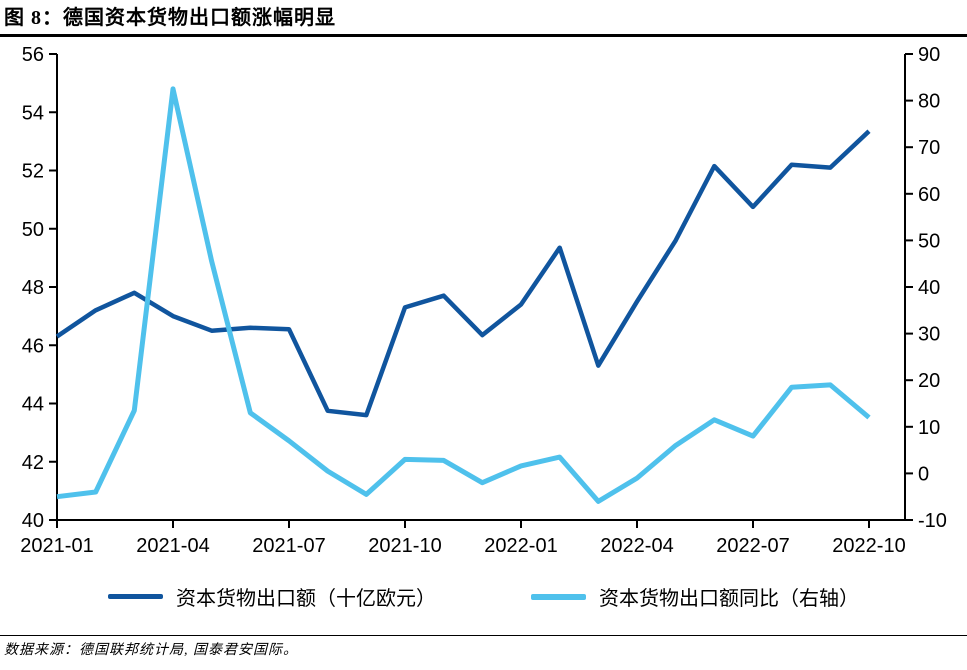 The image size is (967, 670). Describe the element at coordinates (33, 463) in the screenshot. I see `svg-text: 42` at that location.